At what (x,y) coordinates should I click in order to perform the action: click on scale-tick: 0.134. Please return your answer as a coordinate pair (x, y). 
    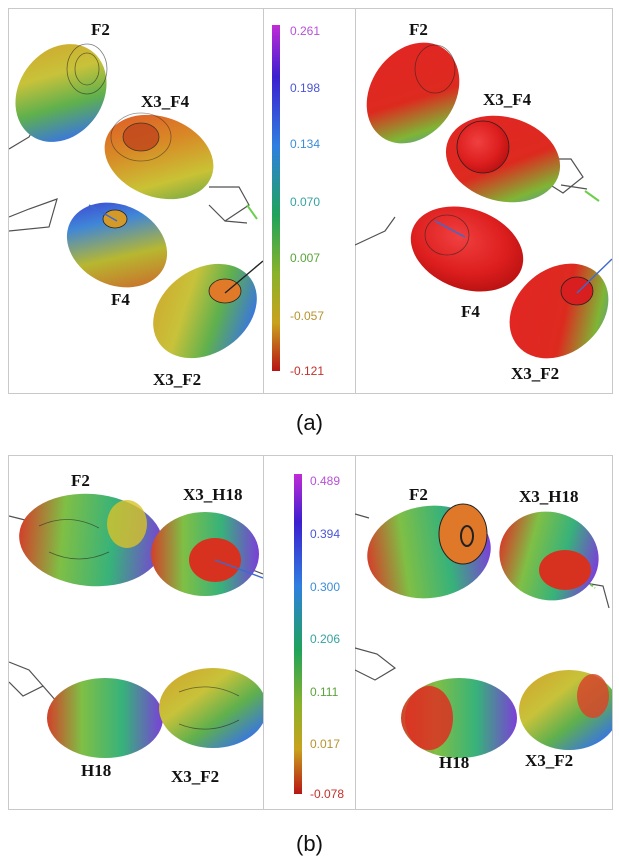
    Looking at the image, I should click on (305, 144).